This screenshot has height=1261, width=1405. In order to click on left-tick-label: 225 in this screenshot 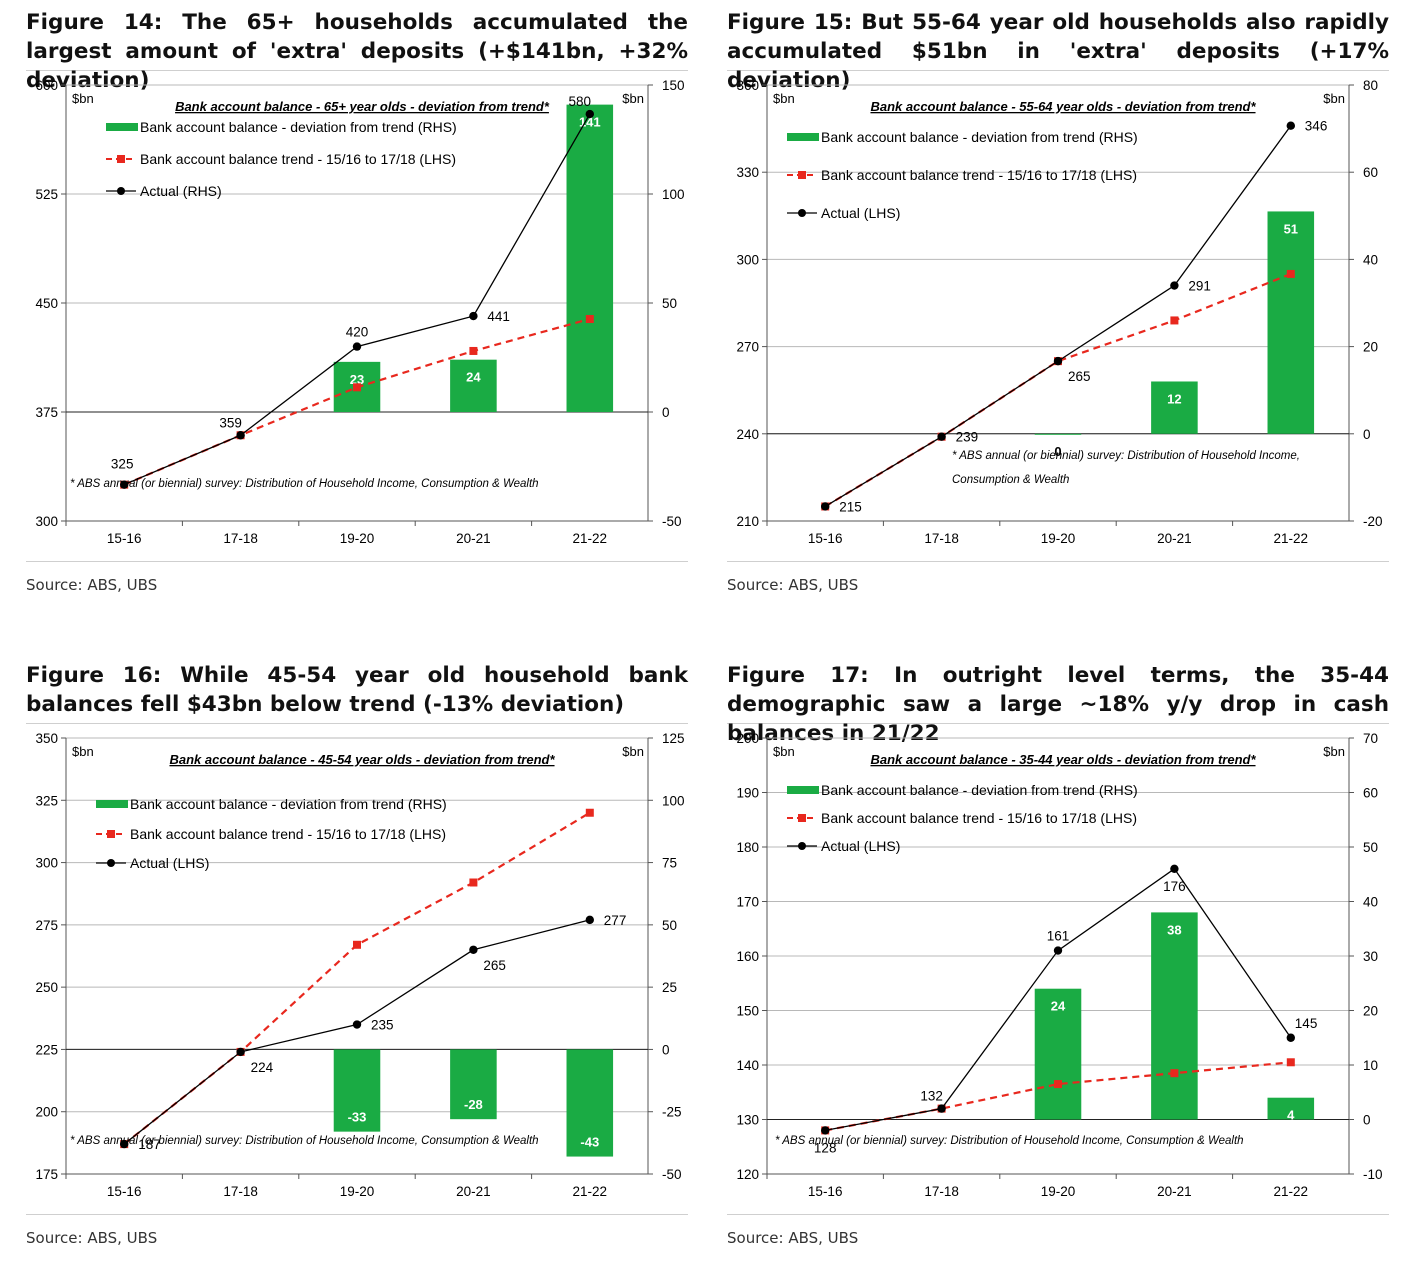, I will do `click(46, 1049)`.